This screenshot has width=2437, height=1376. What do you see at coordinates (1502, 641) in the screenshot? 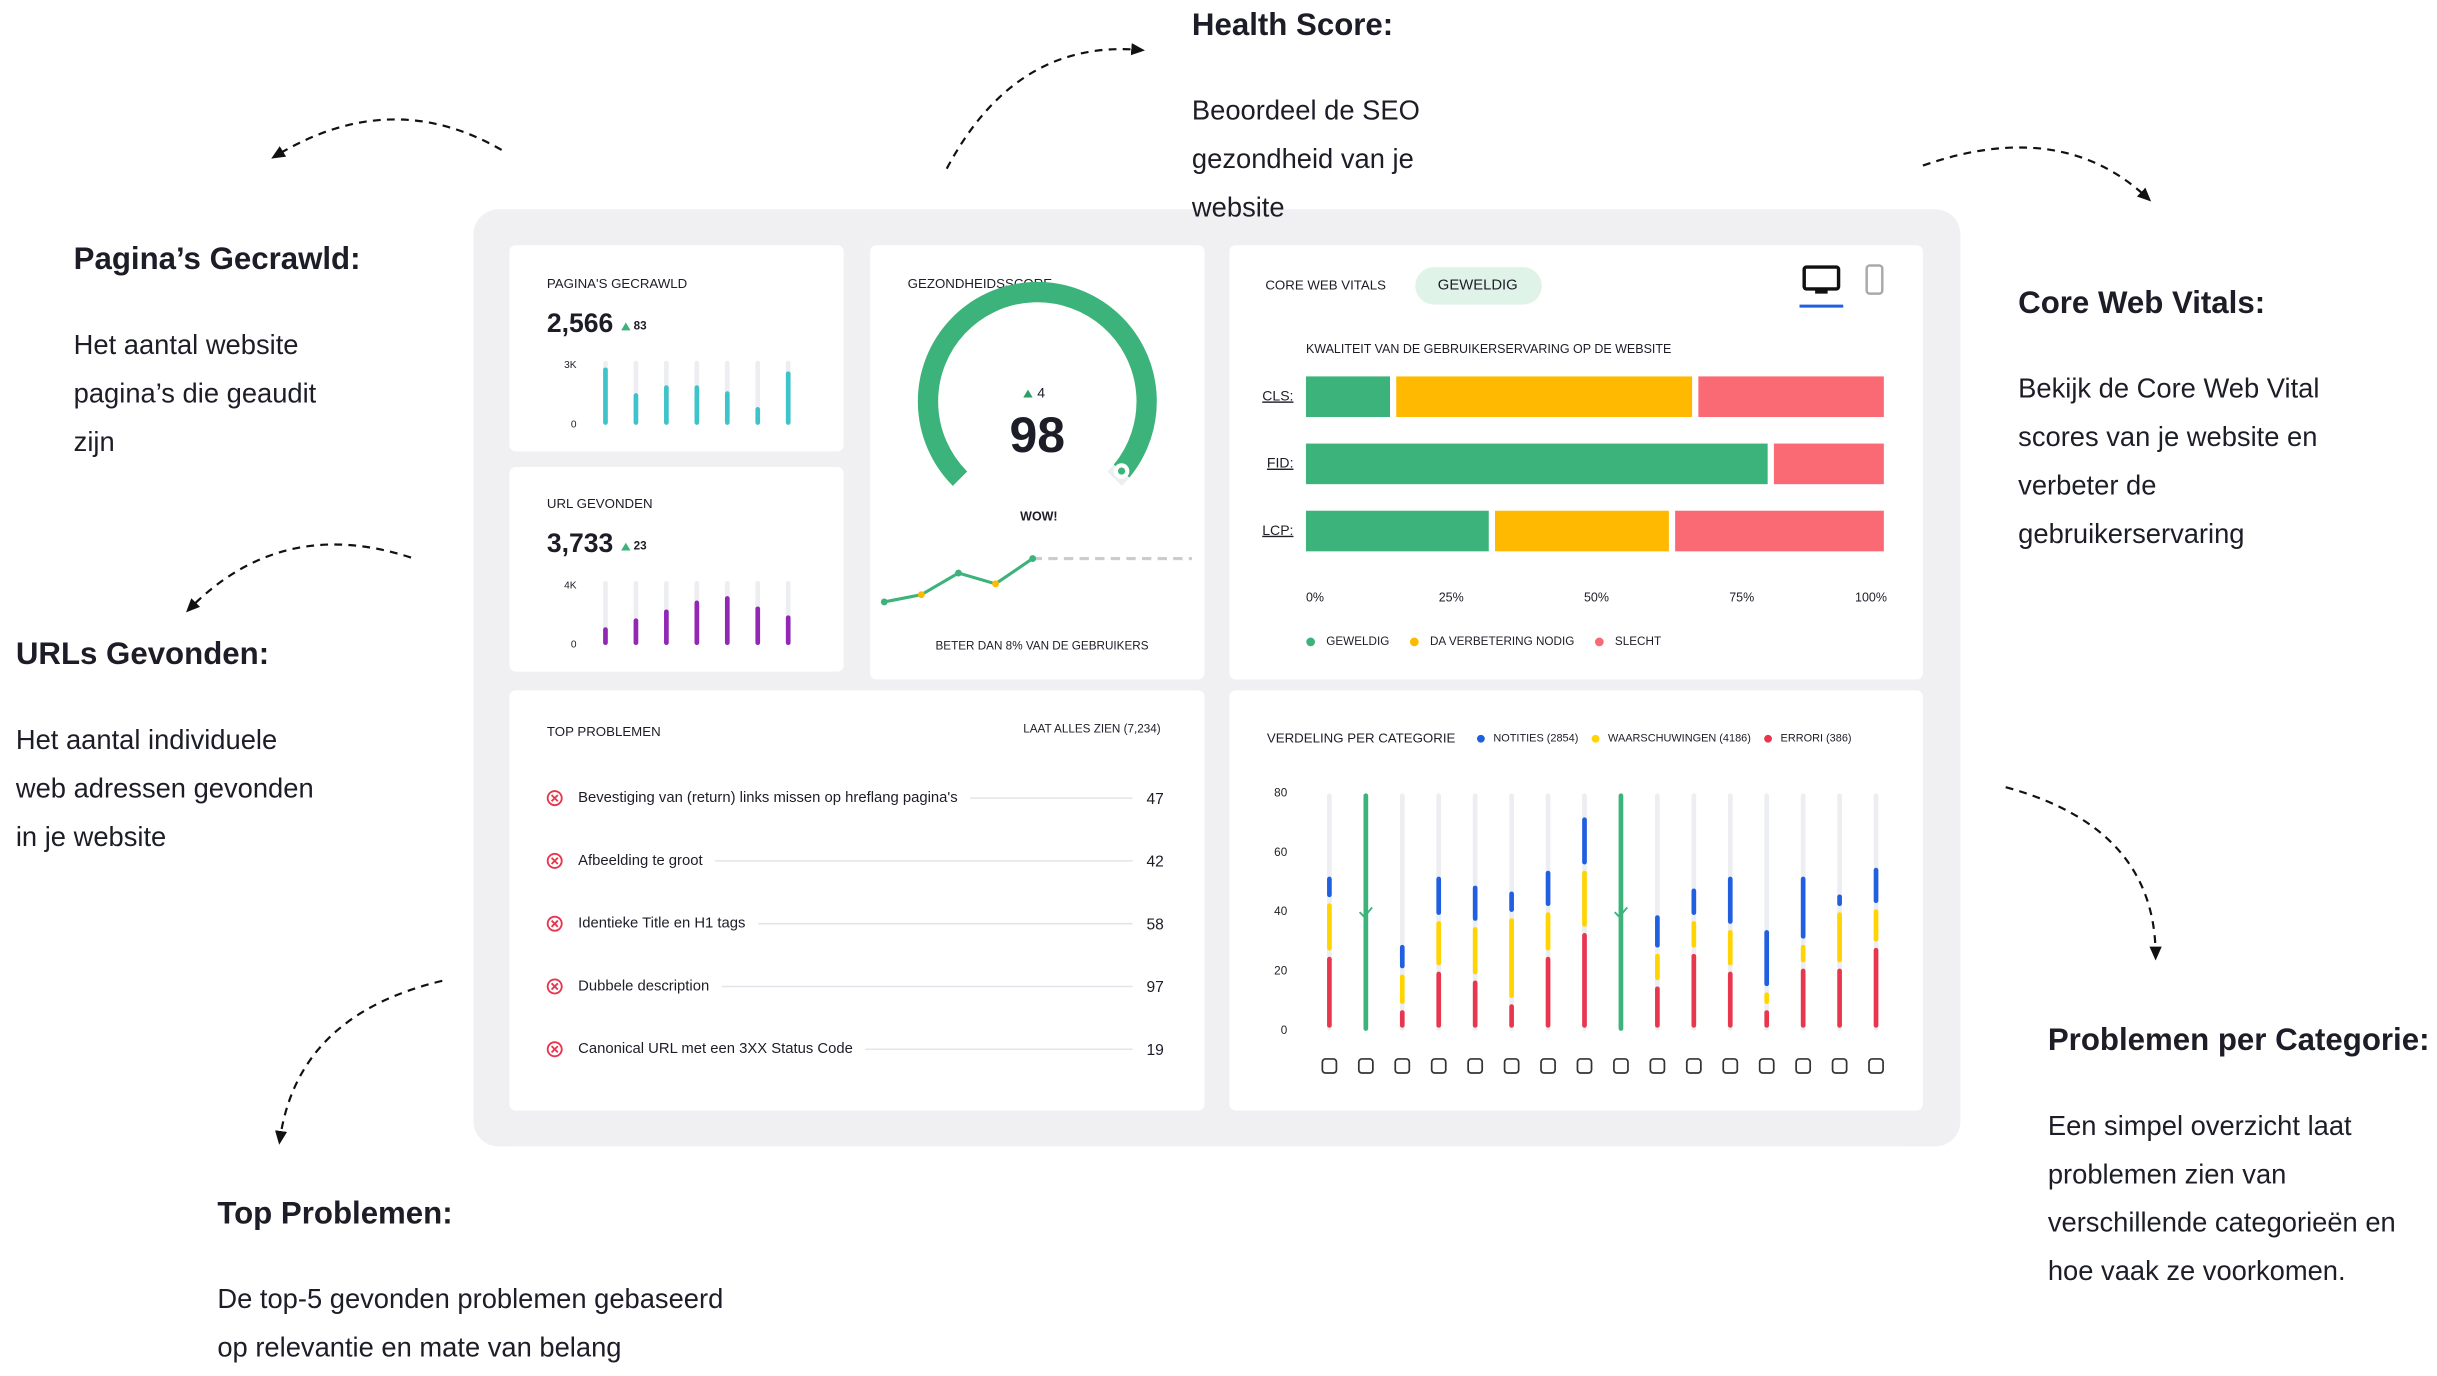
I see `legend-label: DA VERBETERING NODIG` at bounding box center [1502, 641].